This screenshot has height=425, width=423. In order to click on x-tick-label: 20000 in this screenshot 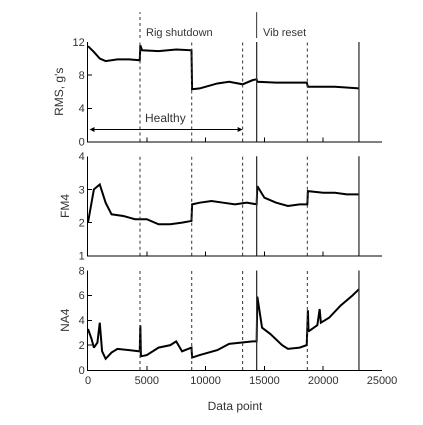, I will do `click(323, 381)`.